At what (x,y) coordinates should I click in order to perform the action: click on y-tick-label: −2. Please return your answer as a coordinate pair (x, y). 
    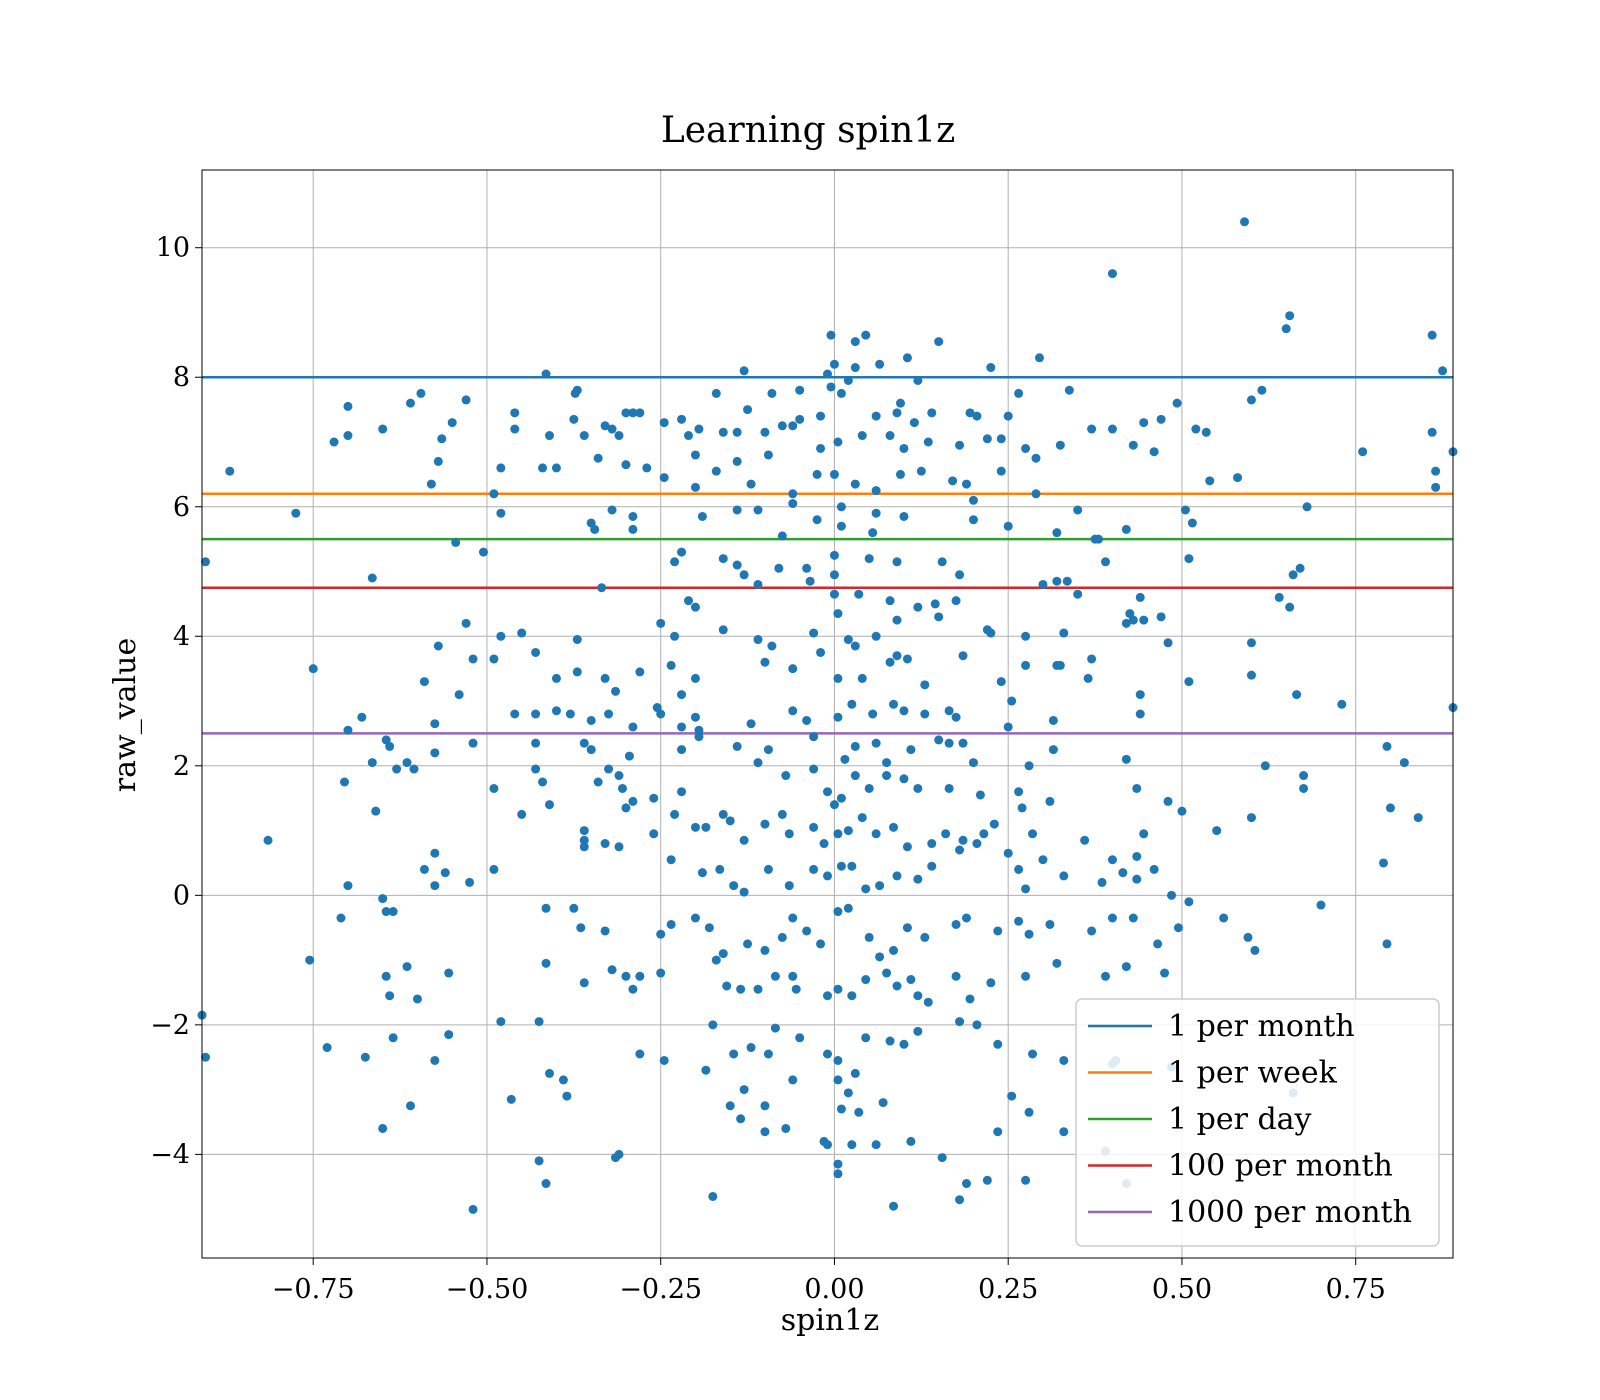
    Looking at the image, I should click on (170, 1025).